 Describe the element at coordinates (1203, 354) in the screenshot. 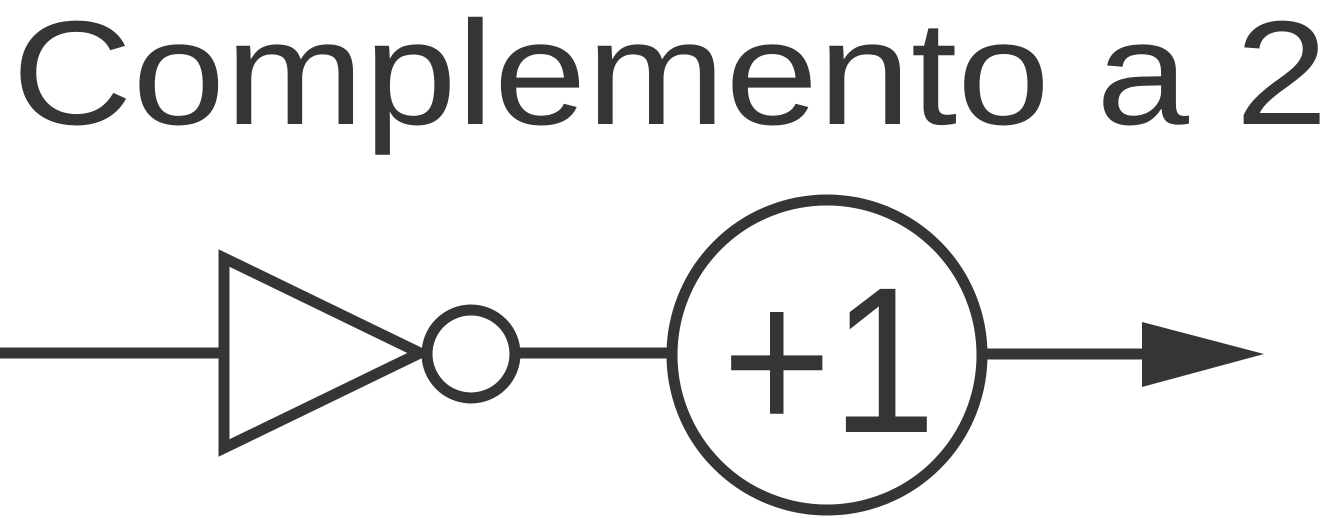

I see `output-arrowhead` at that location.